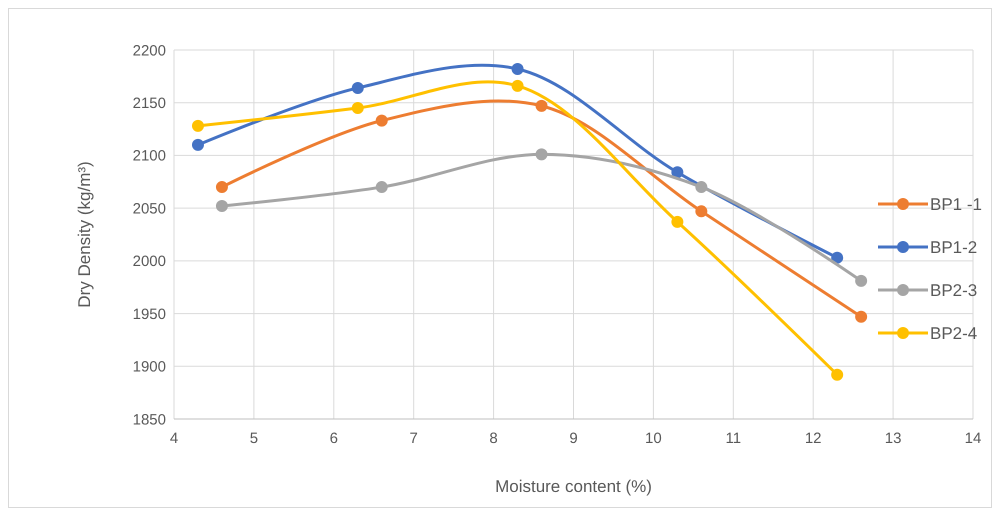 The width and height of the screenshot is (1000, 517). What do you see at coordinates (573, 486) in the screenshot?
I see `x-axis-title: Moisture content (%)` at bounding box center [573, 486].